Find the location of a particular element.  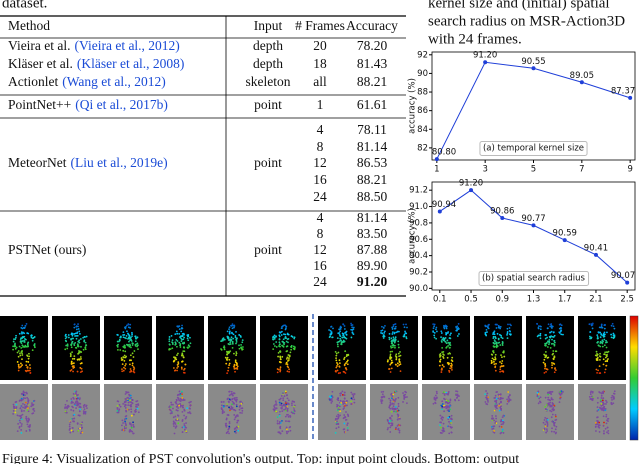

method-name: MeteorNet is located at coordinates (37, 162).